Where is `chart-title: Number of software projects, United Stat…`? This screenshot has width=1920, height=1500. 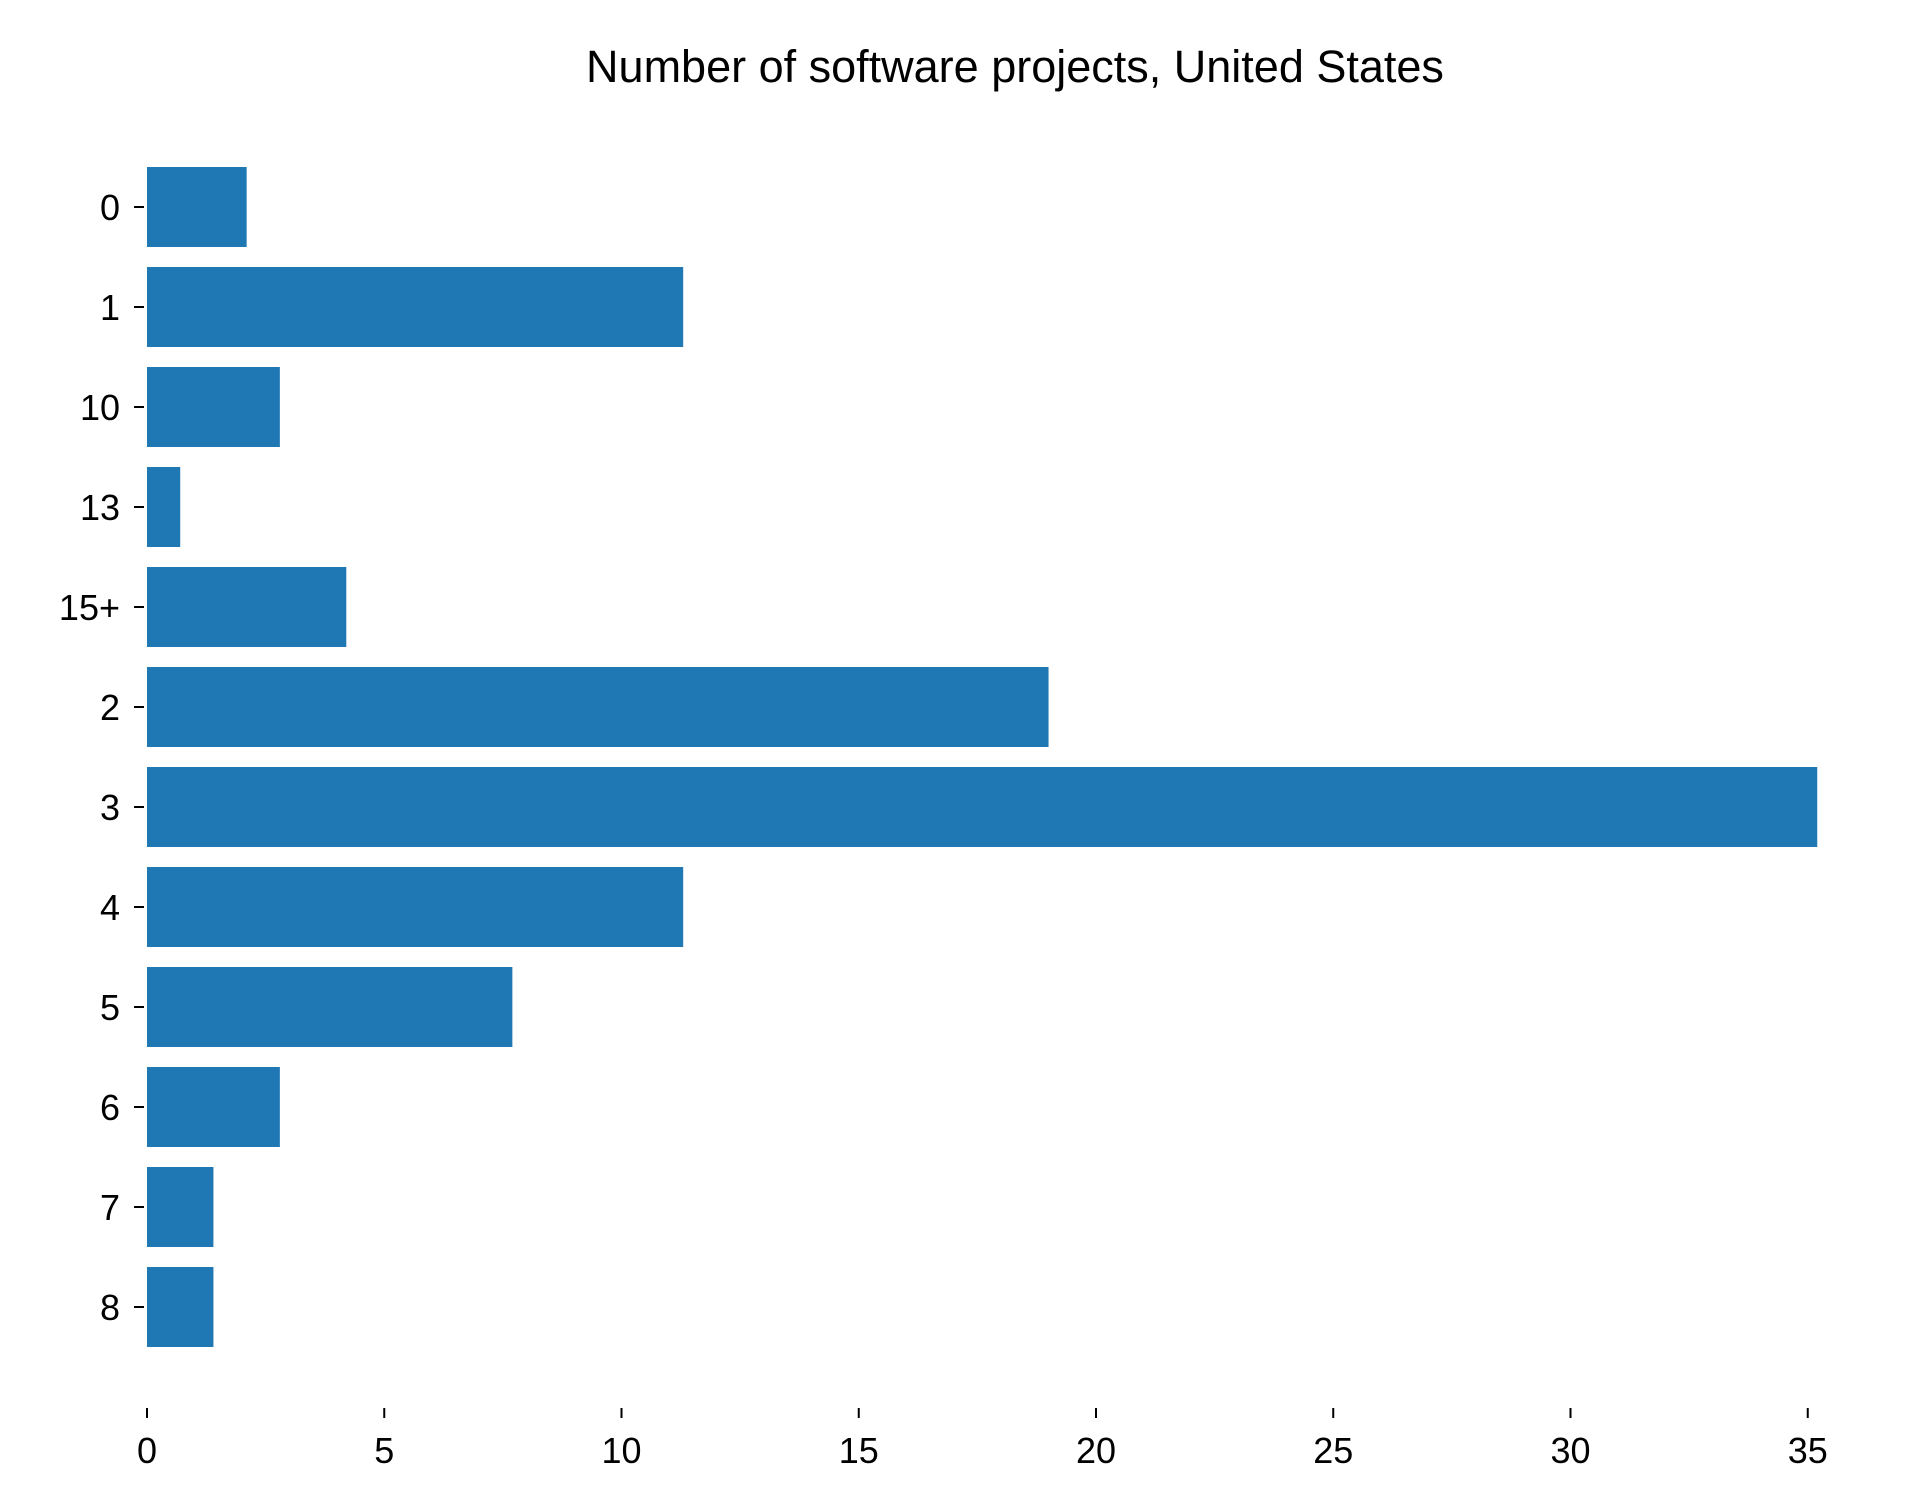 chart-title: Number of software projects, United Stat… is located at coordinates (1015, 66).